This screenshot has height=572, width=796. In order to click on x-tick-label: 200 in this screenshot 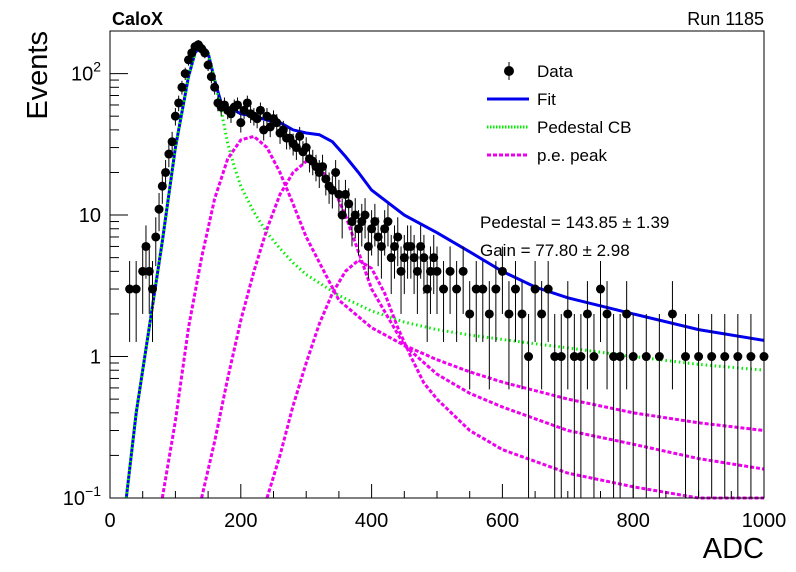, I will do `click(240, 521)`.